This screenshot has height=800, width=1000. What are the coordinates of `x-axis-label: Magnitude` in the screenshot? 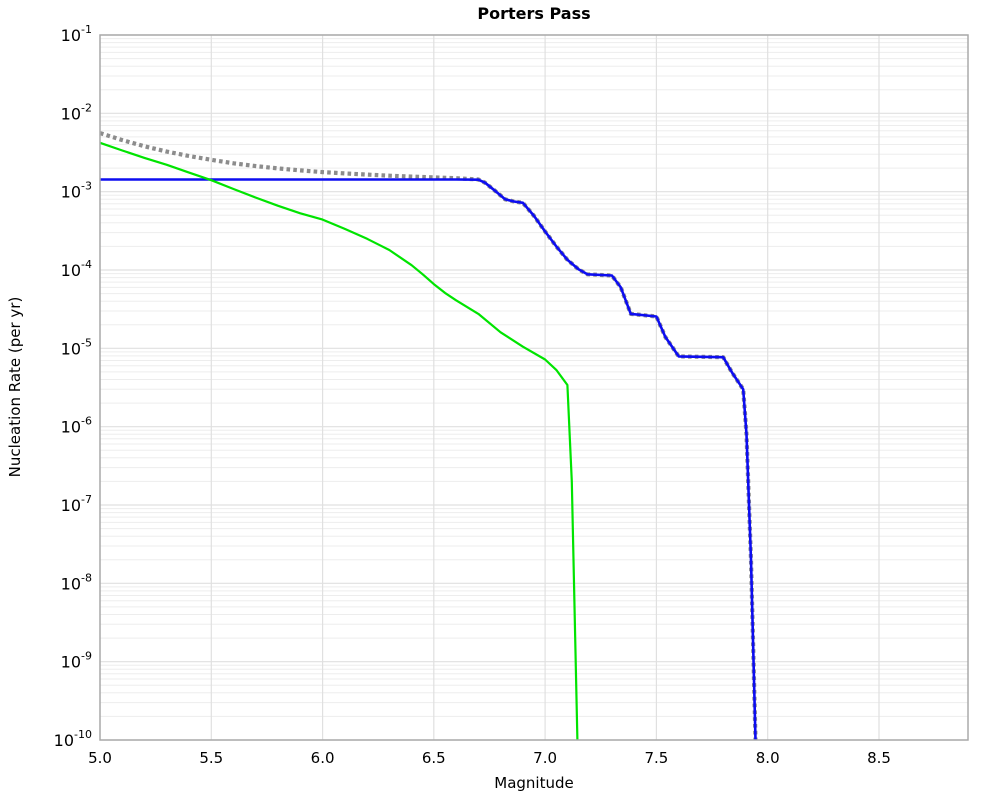 It's located at (534, 783).